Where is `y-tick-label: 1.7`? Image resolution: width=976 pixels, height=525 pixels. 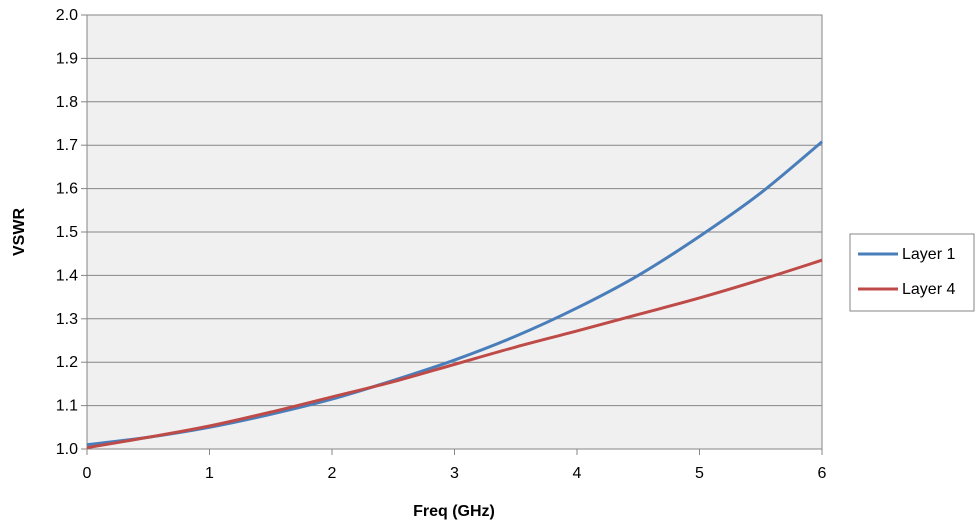 y-tick-label: 1.7 is located at coordinates (67, 145).